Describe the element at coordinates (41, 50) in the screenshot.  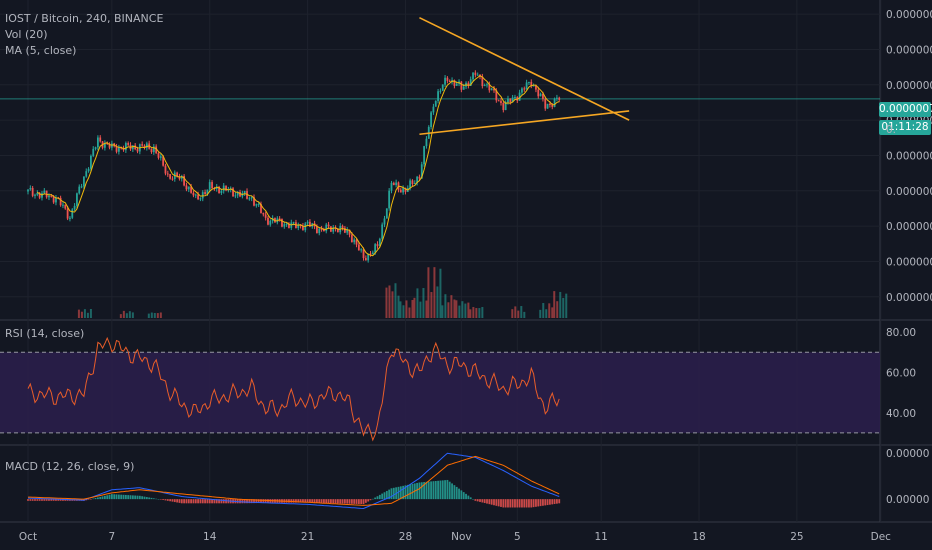
I see `ma-legend: MA (5, close)` at that location.